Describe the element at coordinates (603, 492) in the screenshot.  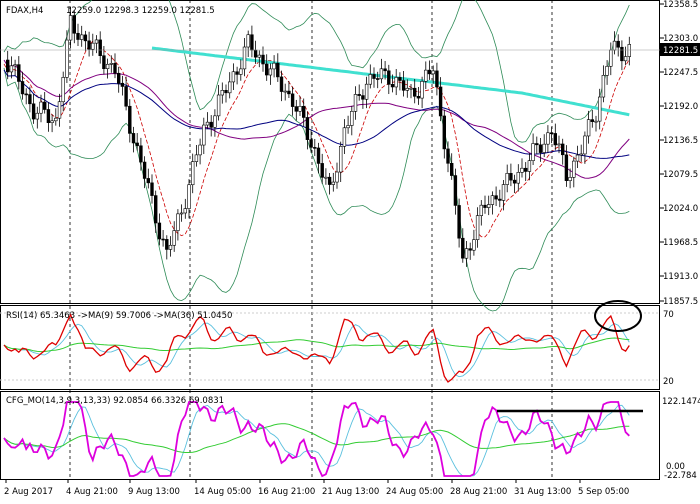
I see `time-tick: 5 Sep 05:00` at that location.